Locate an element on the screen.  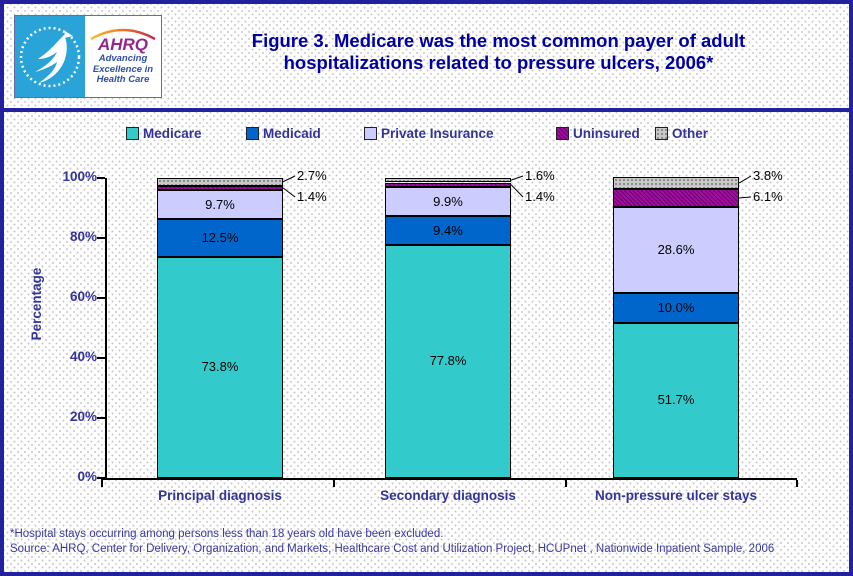
y-tick-label: 40% is located at coordinates (83, 356).